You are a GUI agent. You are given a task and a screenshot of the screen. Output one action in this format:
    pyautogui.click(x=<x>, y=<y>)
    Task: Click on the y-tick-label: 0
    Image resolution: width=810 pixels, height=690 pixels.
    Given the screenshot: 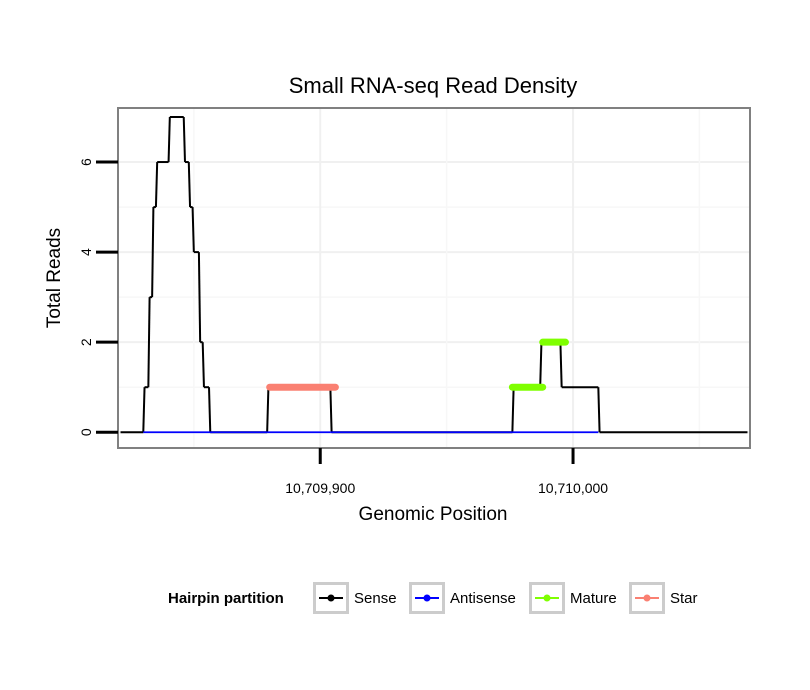 What is the action you would take?
    pyautogui.click(x=86, y=432)
    